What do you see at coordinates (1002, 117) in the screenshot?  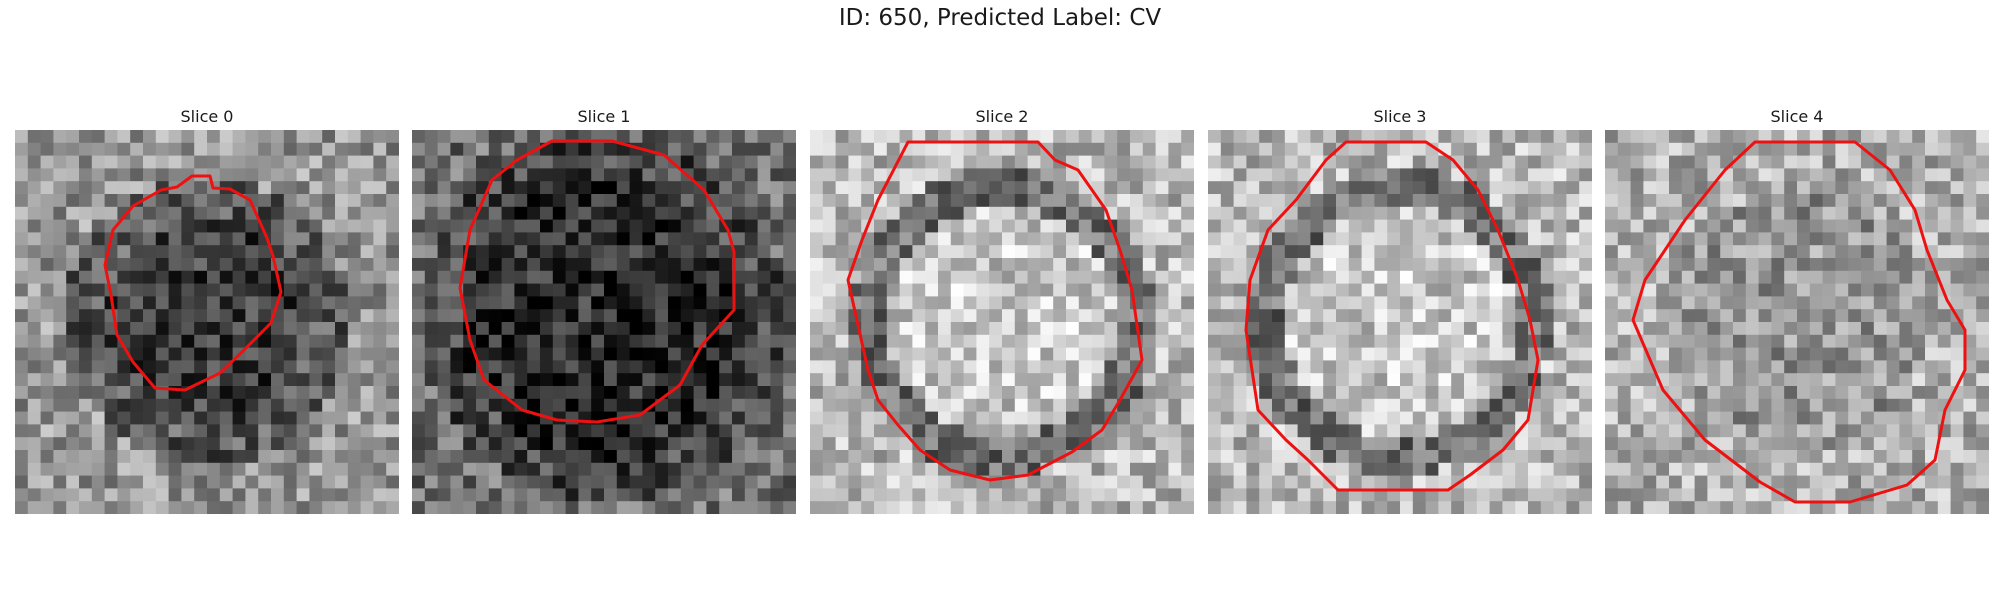 I see `slice-title: Slice 2` at bounding box center [1002, 117].